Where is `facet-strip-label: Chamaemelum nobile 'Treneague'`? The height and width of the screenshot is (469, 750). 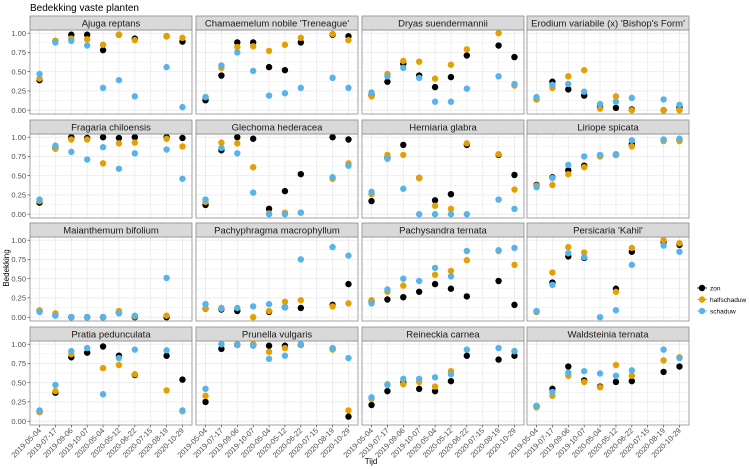
facet-strip-label: Chamaemelum nobile 'Treneague' is located at coordinates (277, 24).